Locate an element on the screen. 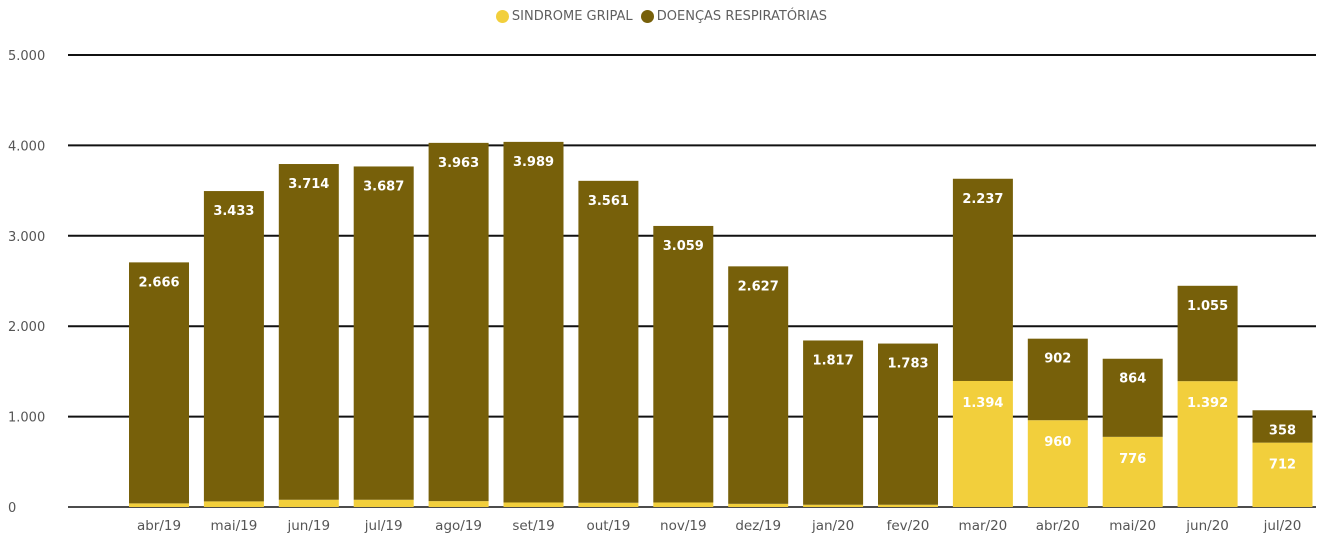 The height and width of the screenshot is (535, 1323). y-tick-label: 3.000 is located at coordinates (26, 237).